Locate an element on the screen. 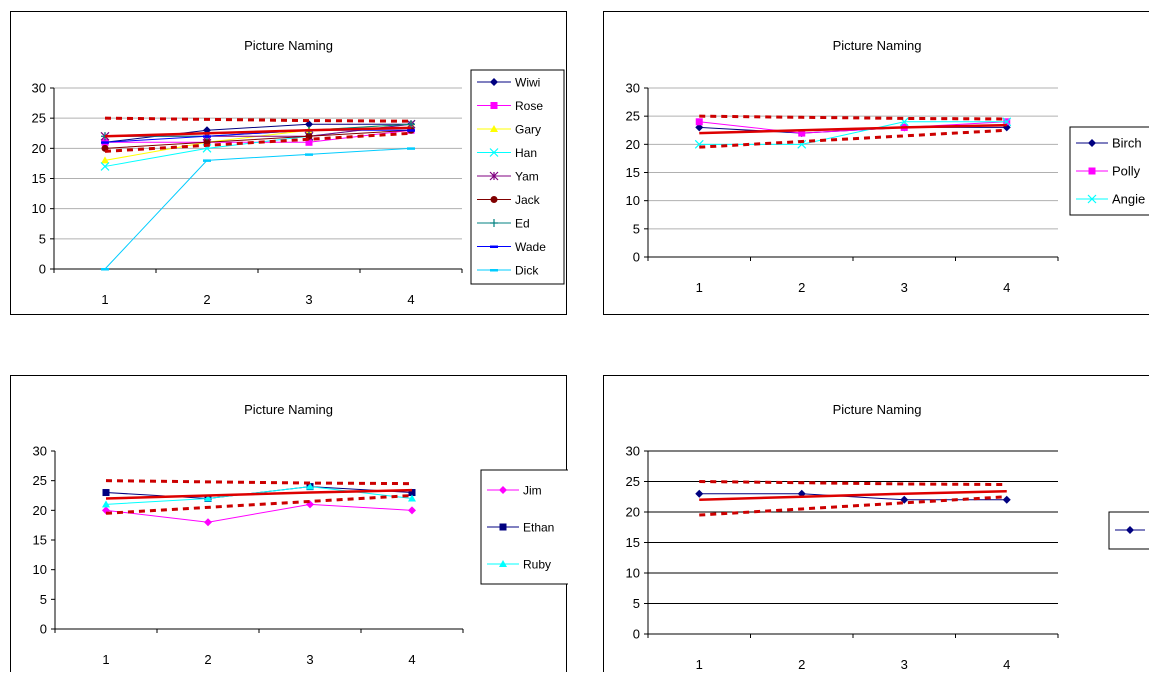 Image resolution: width=1149 pixels, height=673 pixels. legend-label: Jim is located at coordinates (532, 491).